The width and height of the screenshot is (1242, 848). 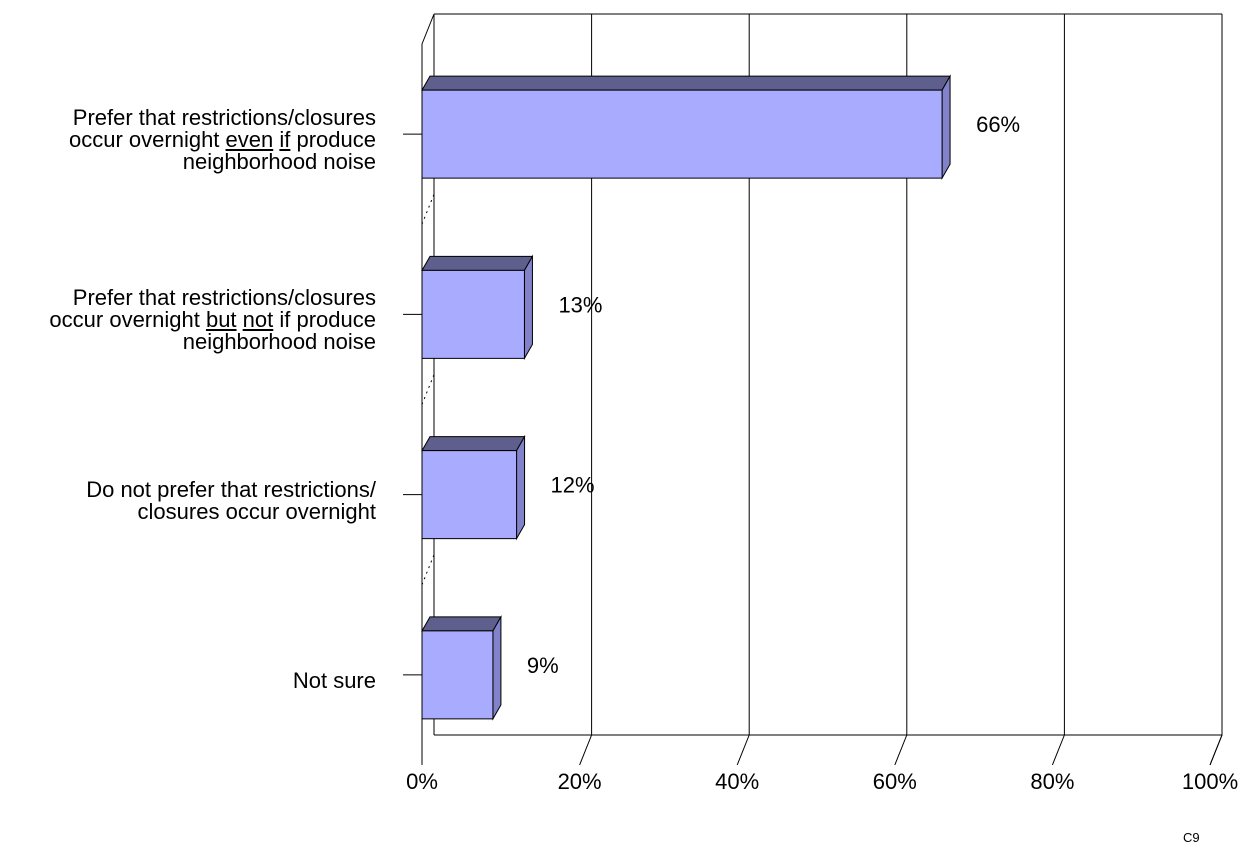 I want to click on x-tick-label: 60%, so click(x=895, y=781).